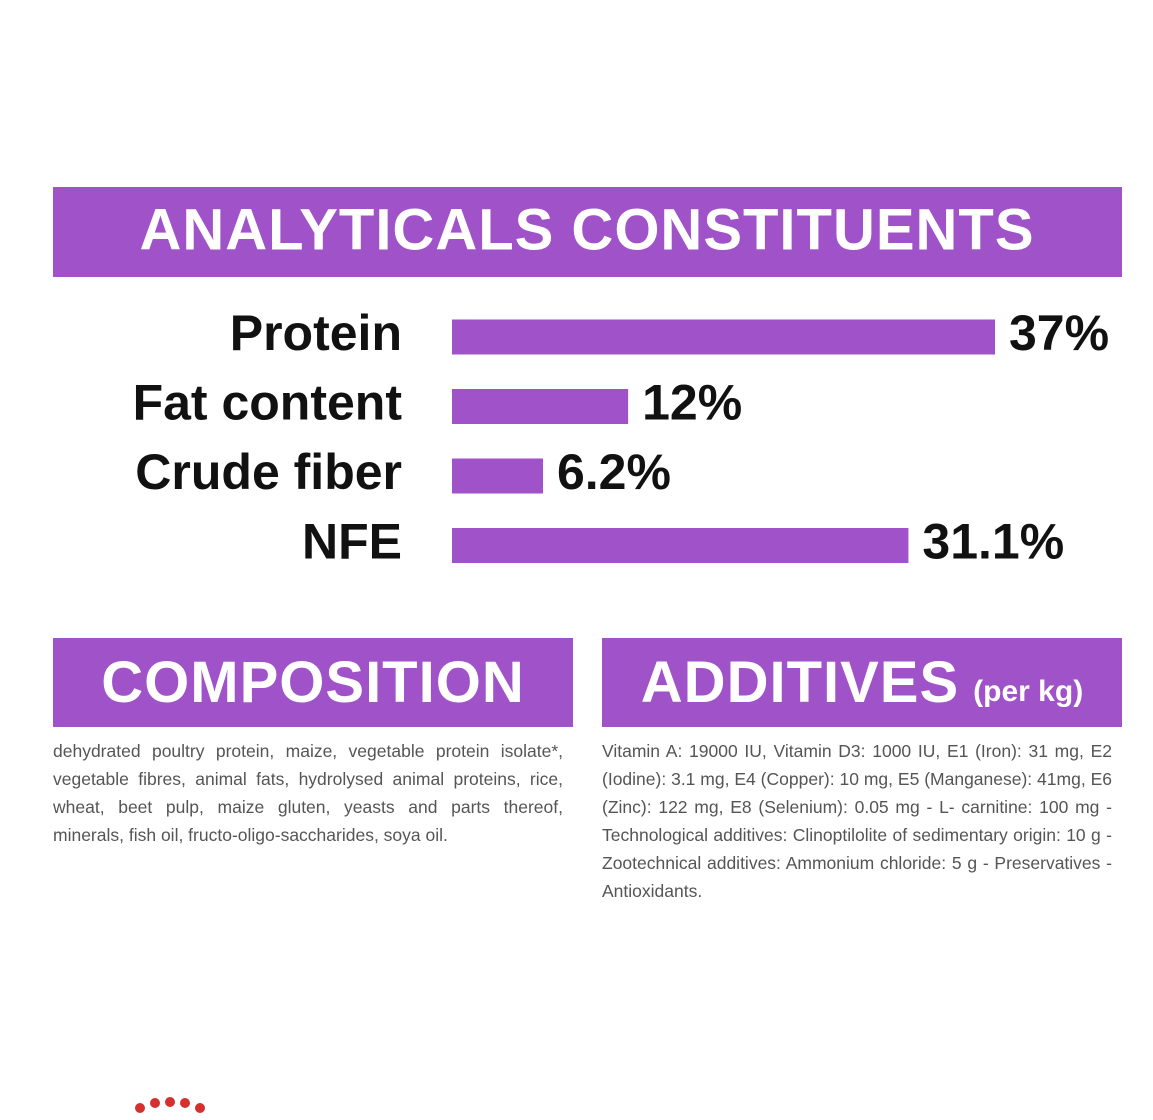 The height and width of the screenshot is (1120, 1153). What do you see at coordinates (316, 333) in the screenshot?
I see `category-label: Protein` at bounding box center [316, 333].